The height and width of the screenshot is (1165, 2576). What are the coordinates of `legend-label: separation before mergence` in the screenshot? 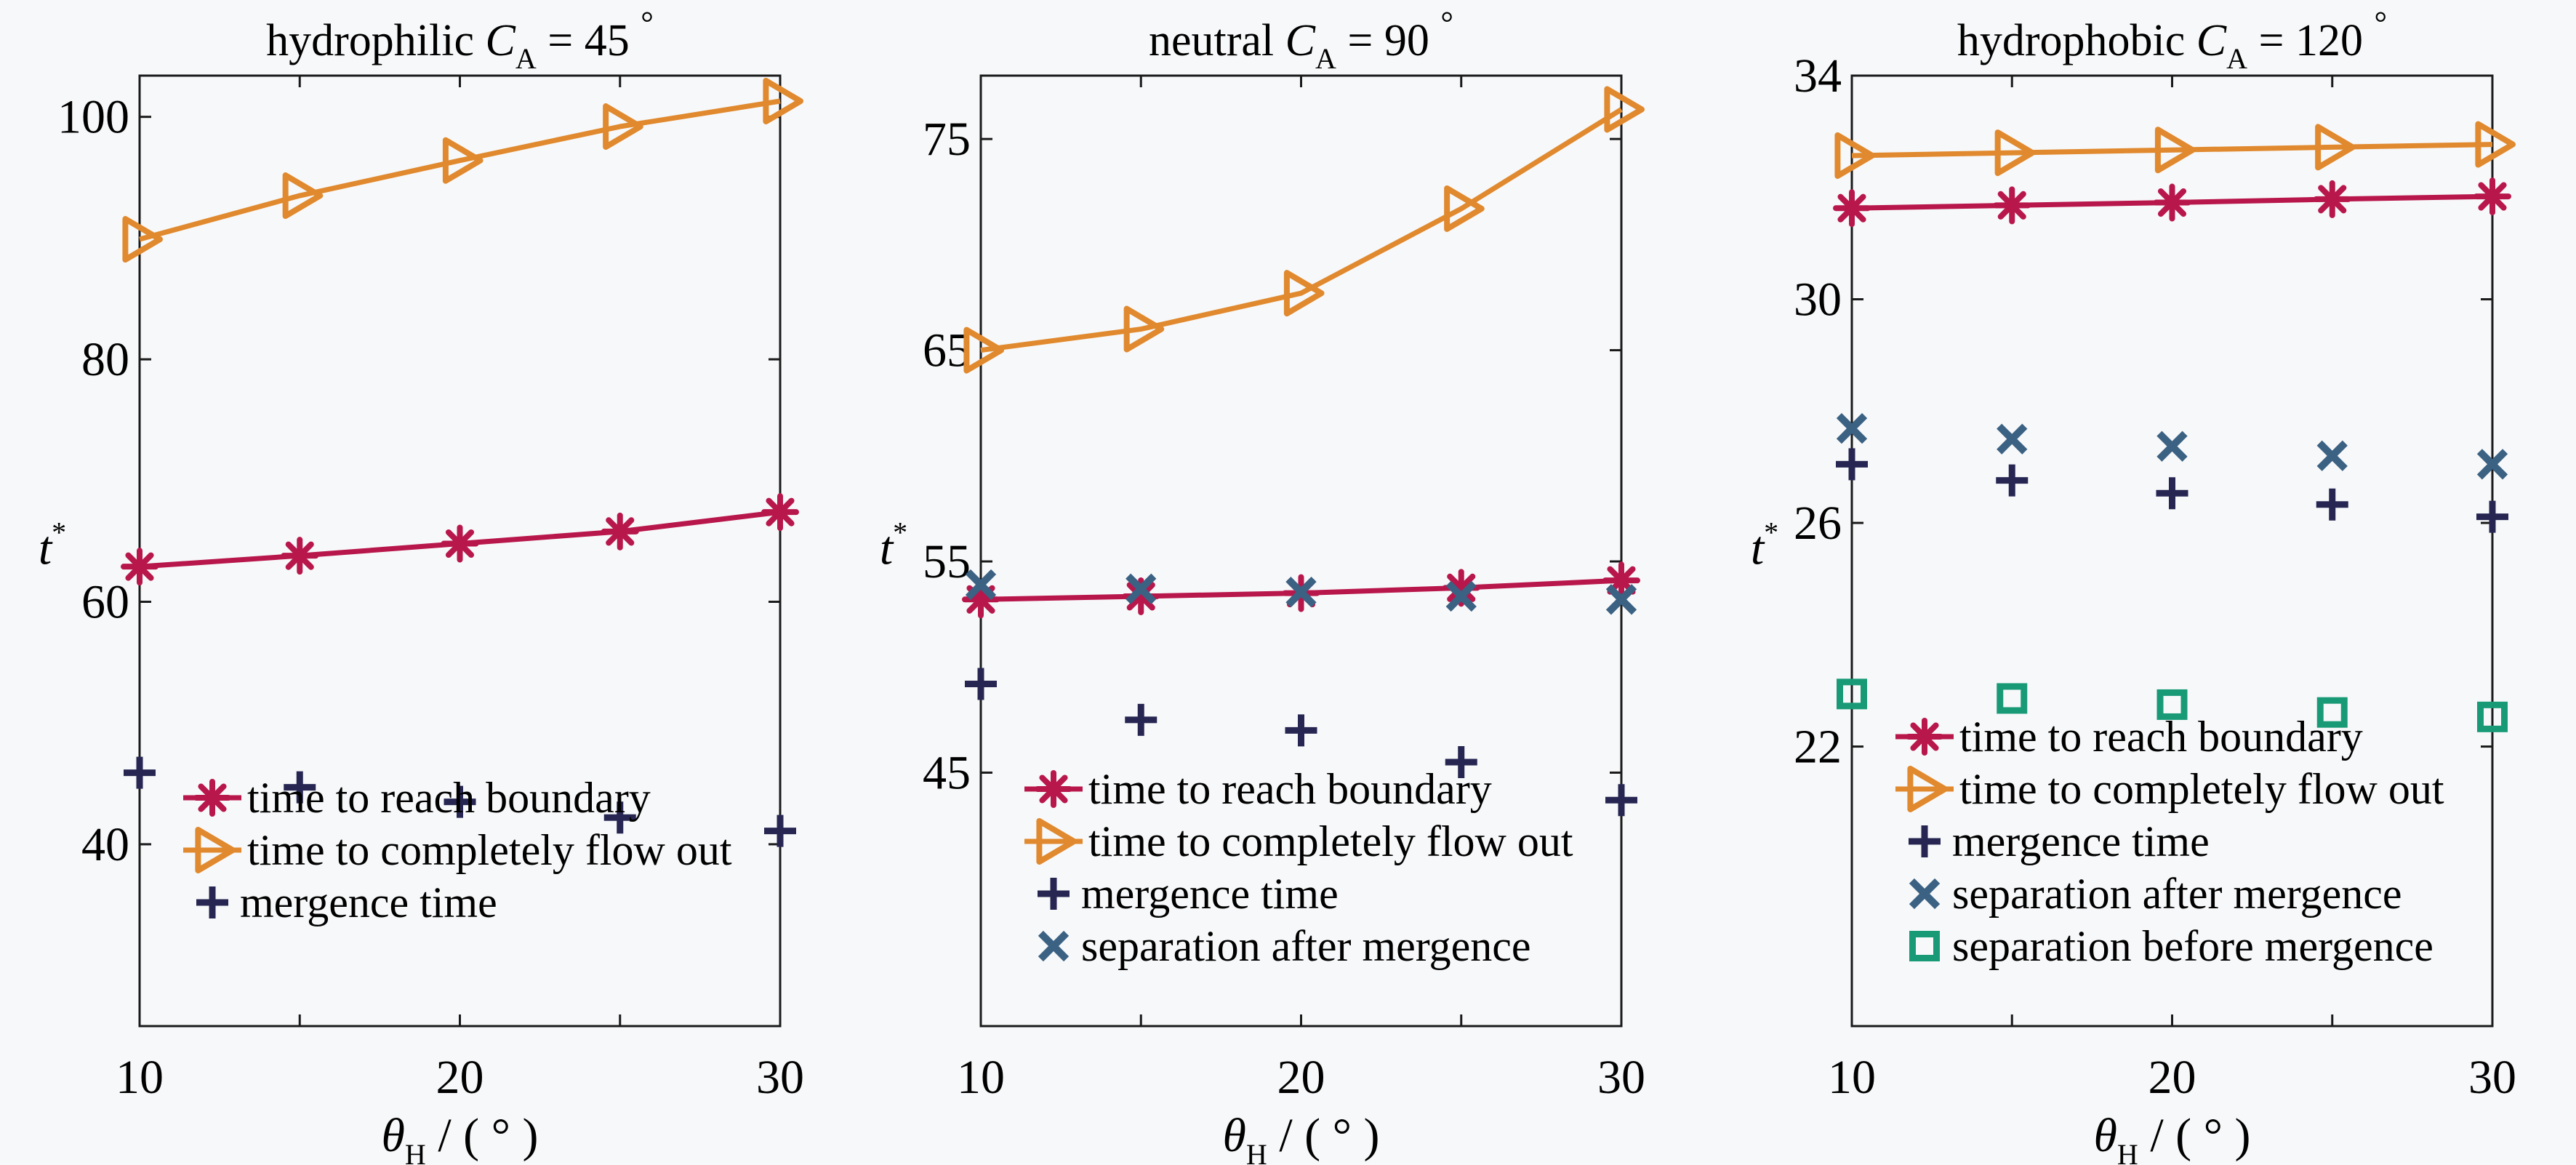 It's located at (2192, 946).